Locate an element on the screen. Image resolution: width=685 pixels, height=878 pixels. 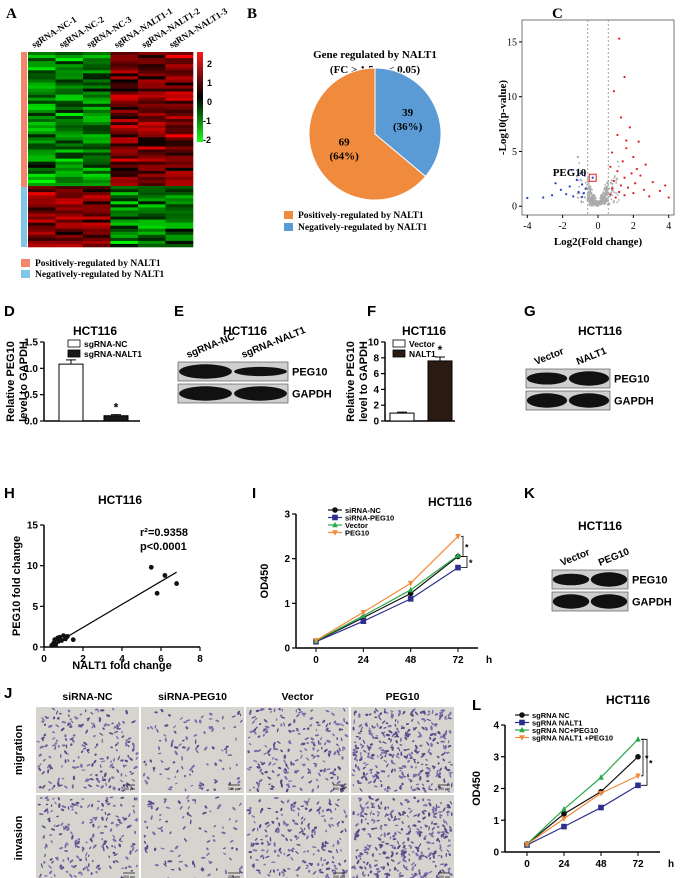
y-axis-label: level to GAPDH is located at coordinates (364, 381).